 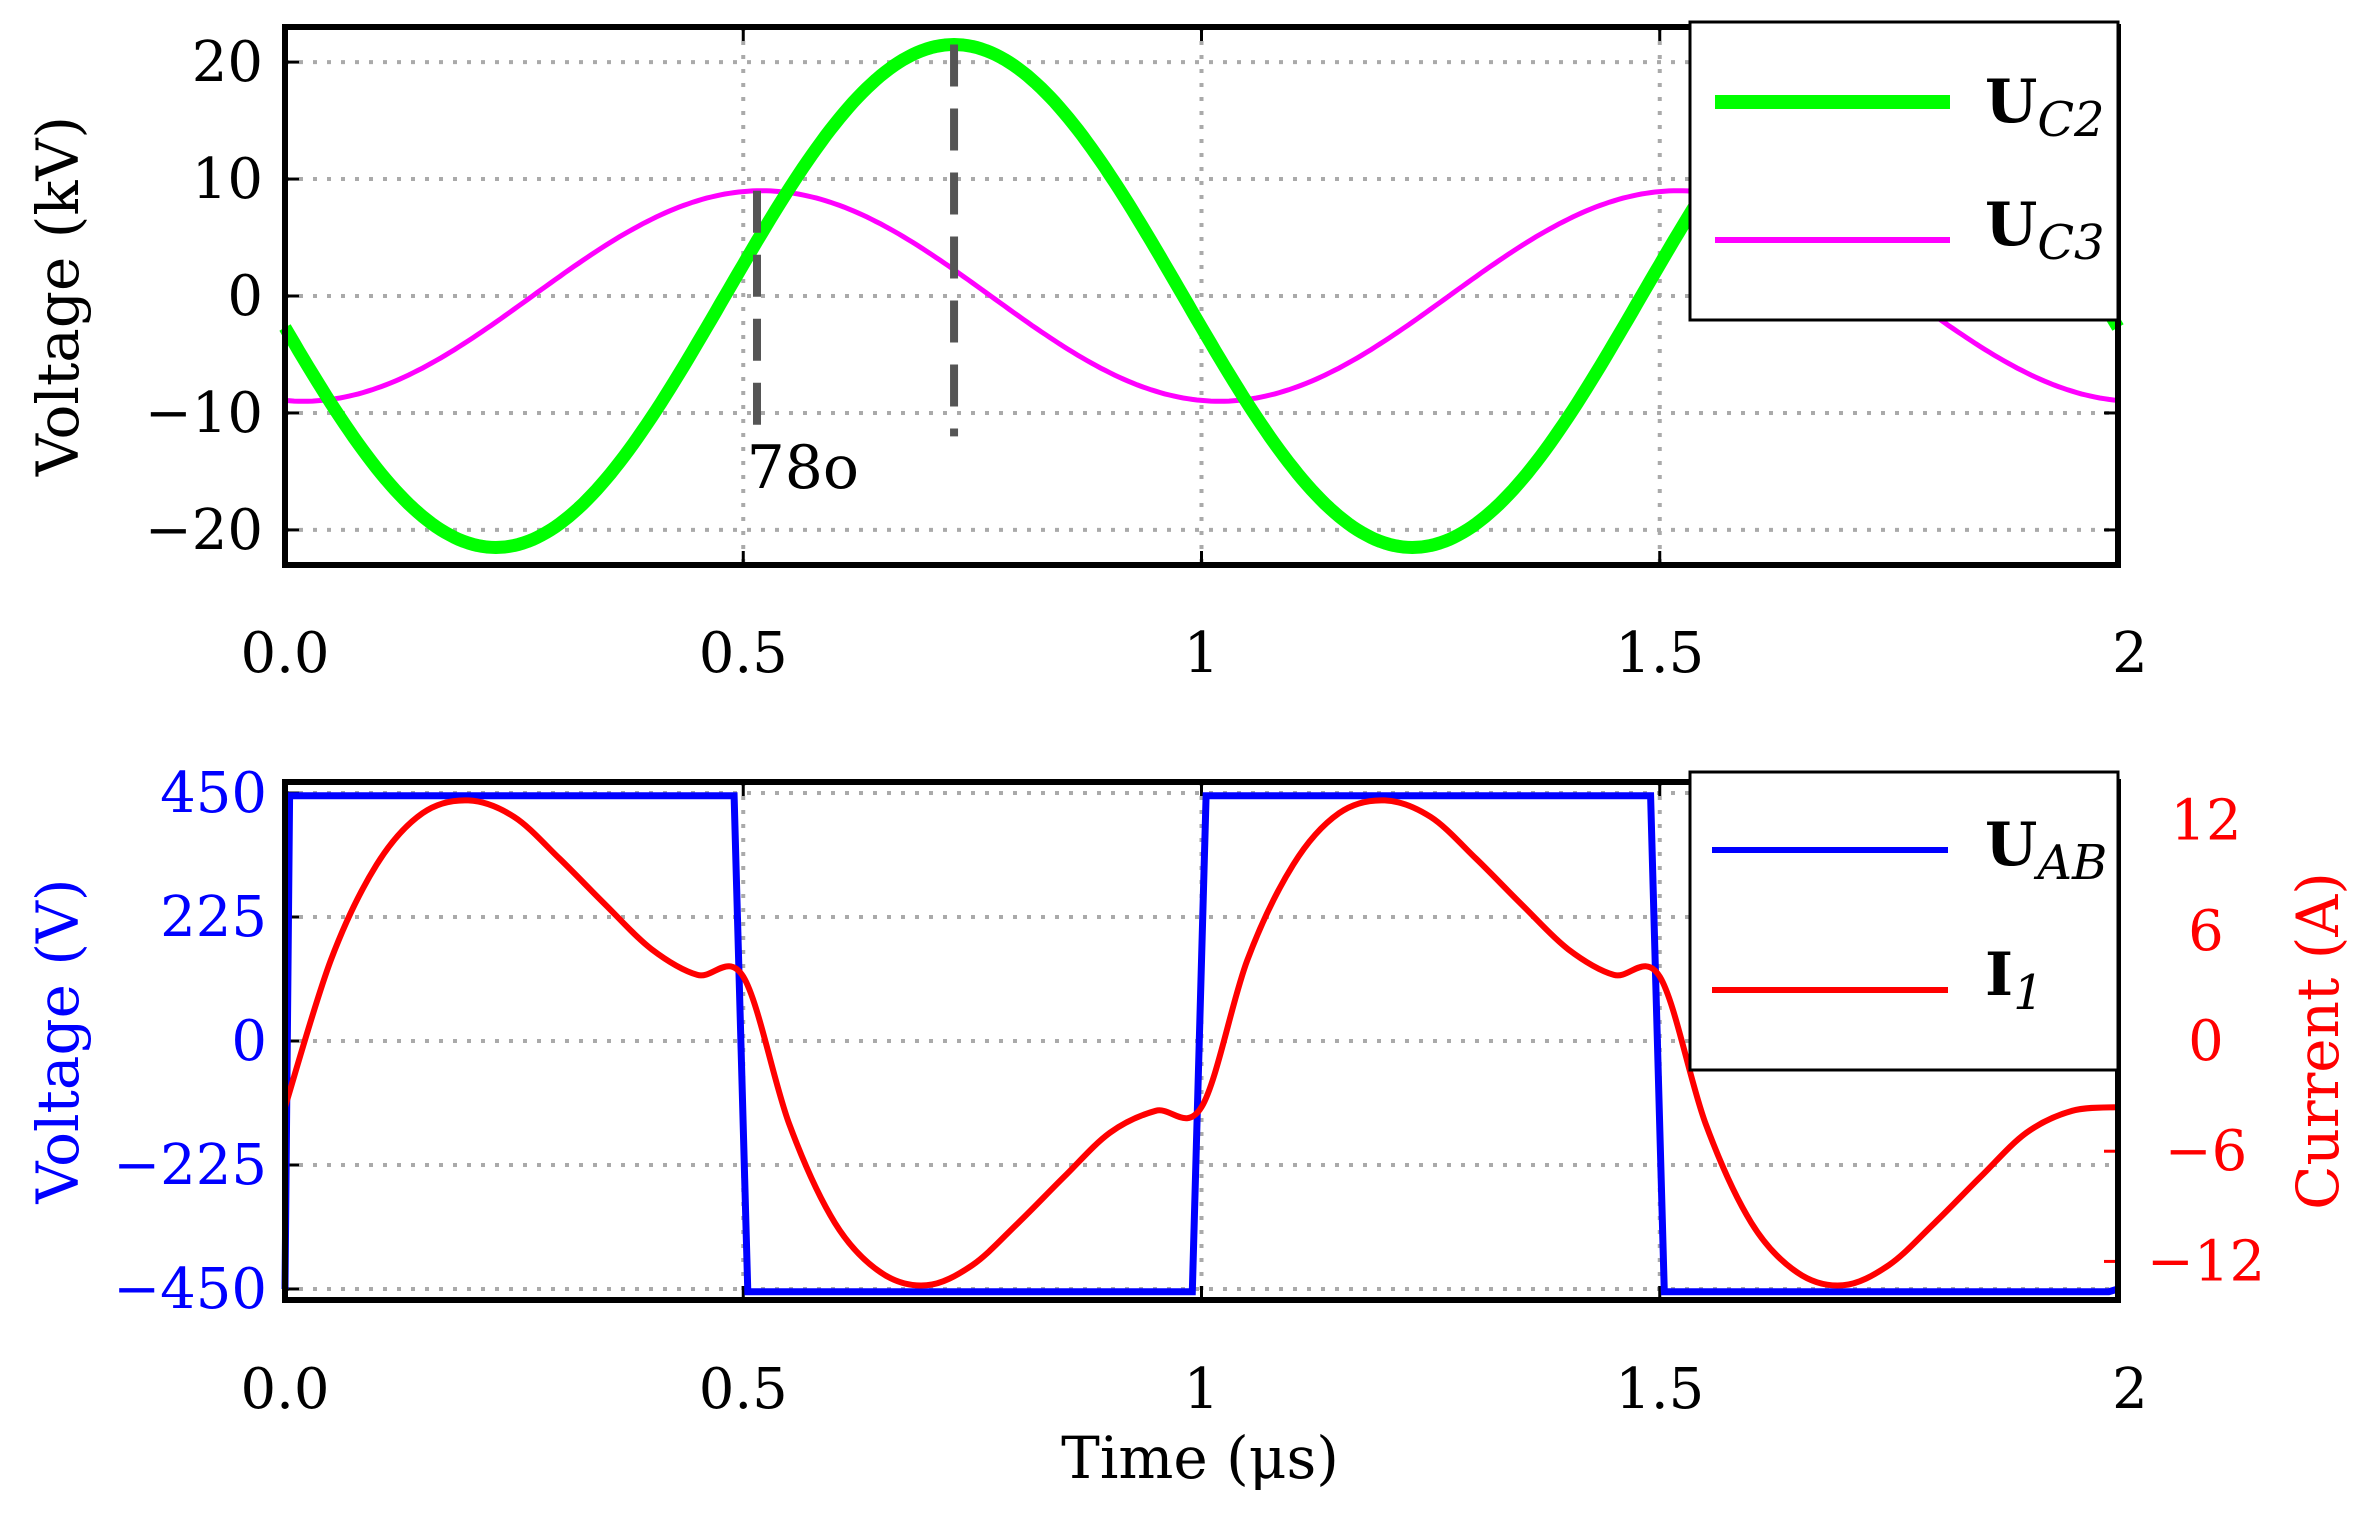 I want to click on top-y-tick-labels: −20 −10 0 10 20, so click(x=204, y=296).